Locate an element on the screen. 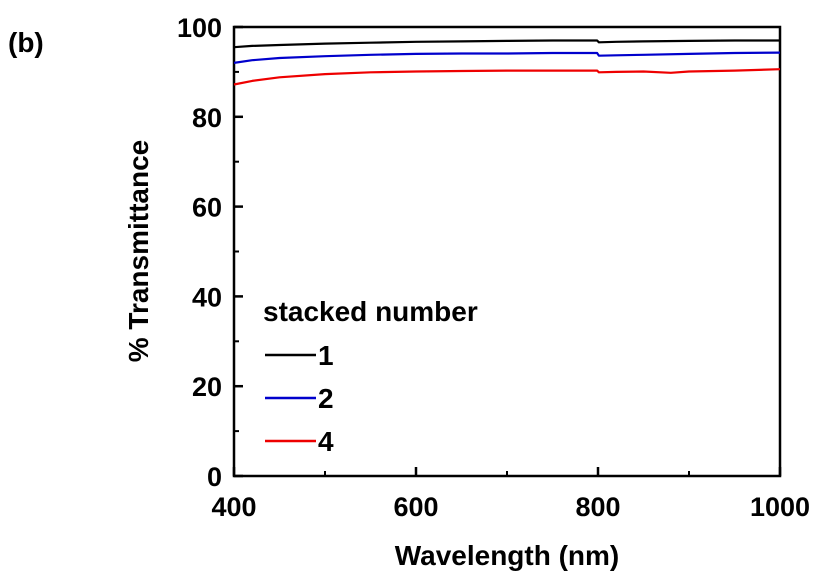  data-series-lines is located at coordinates (507, 62).